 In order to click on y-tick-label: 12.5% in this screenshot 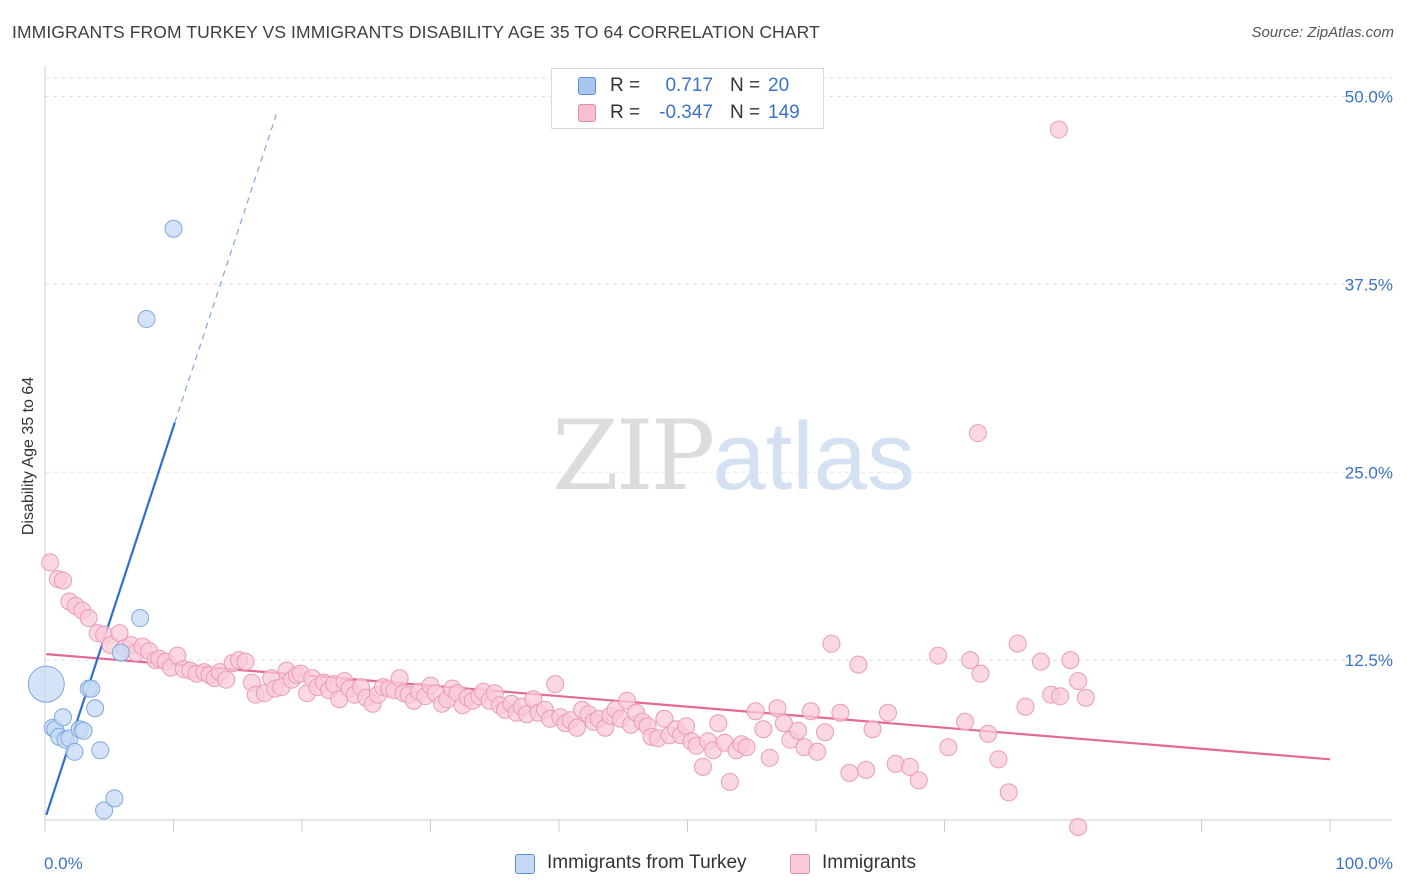, I will do `click(1369, 660)`.